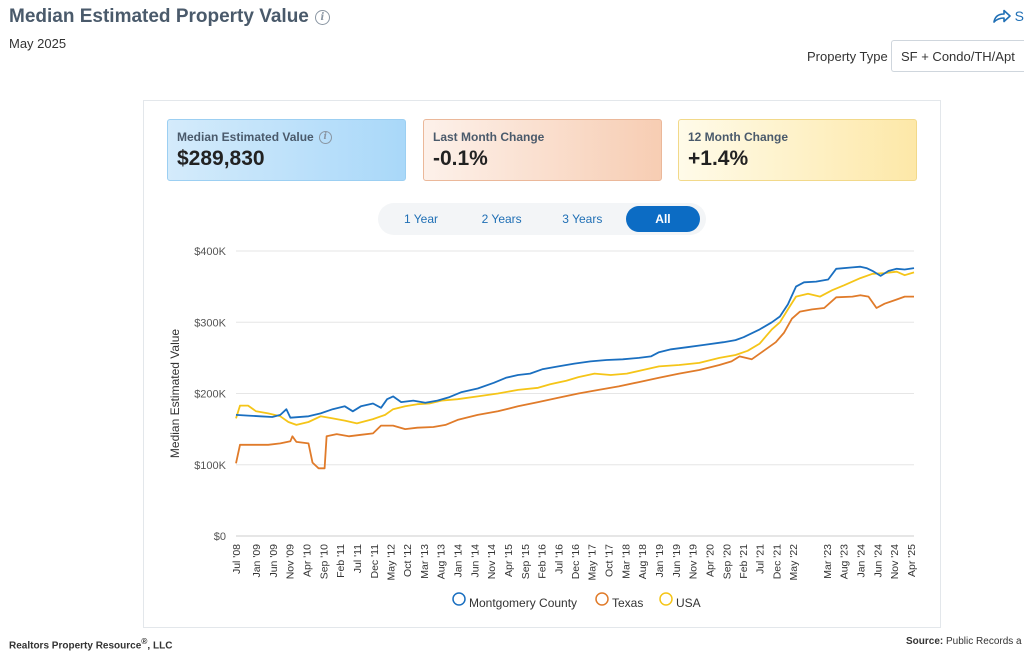  Describe the element at coordinates (391, 562) in the screenshot. I see `x-tick-label: May '12` at that location.